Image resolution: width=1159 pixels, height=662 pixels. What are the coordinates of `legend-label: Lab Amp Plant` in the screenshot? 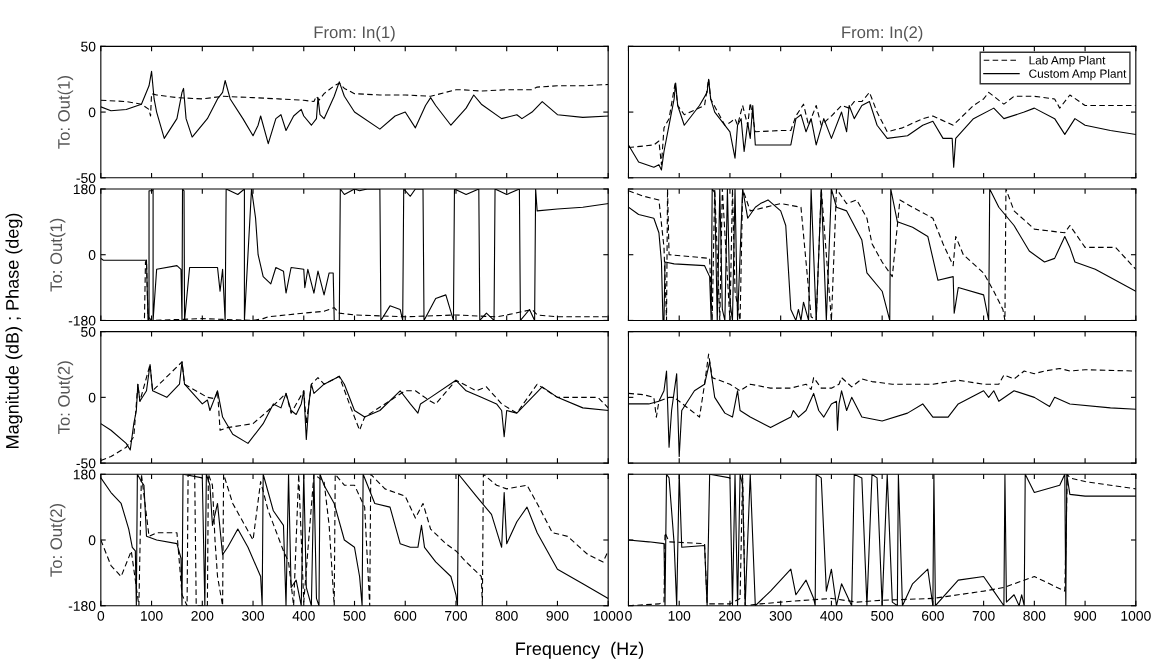 It's located at (1067, 61).